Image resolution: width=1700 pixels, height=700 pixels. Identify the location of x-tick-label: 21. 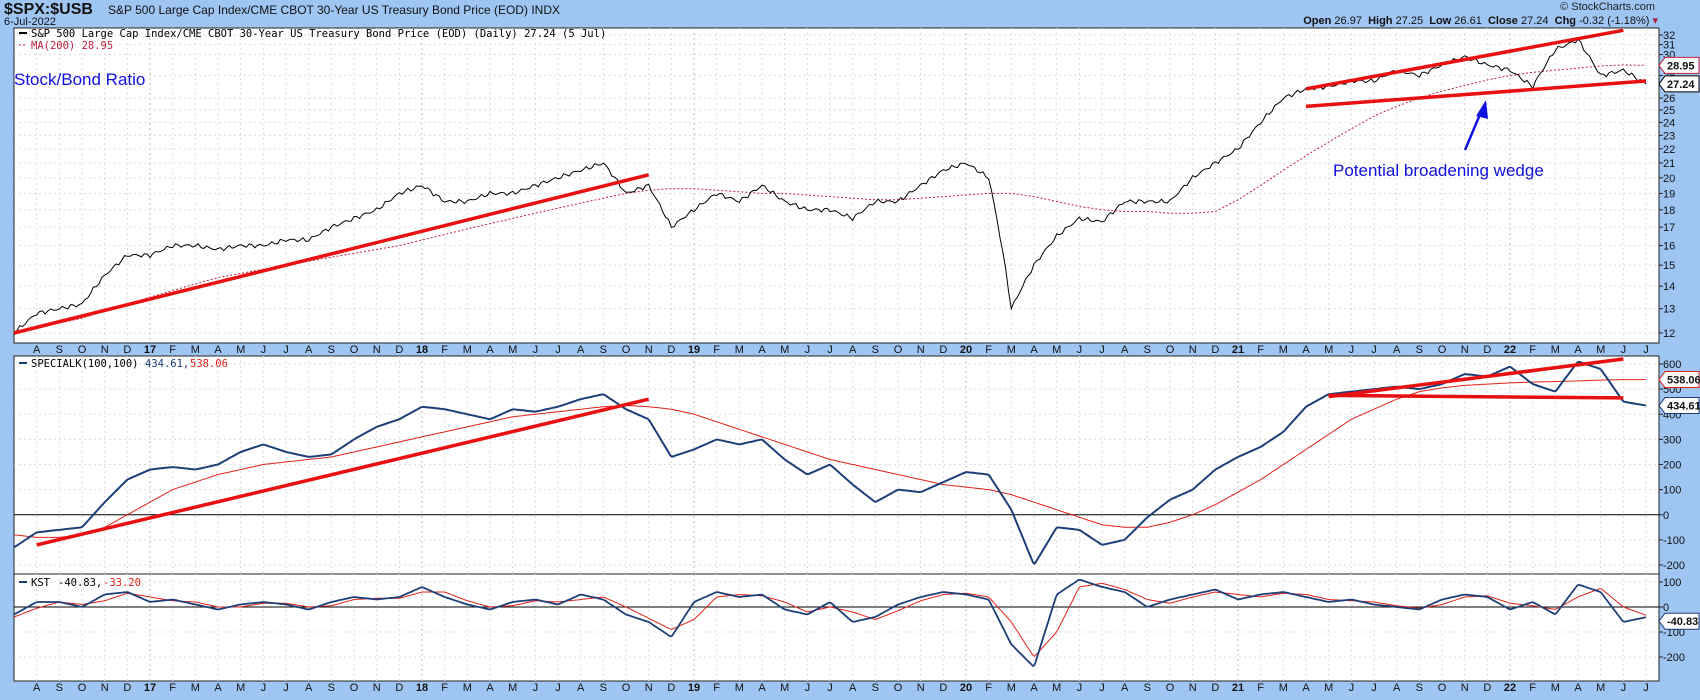
(1238, 688).